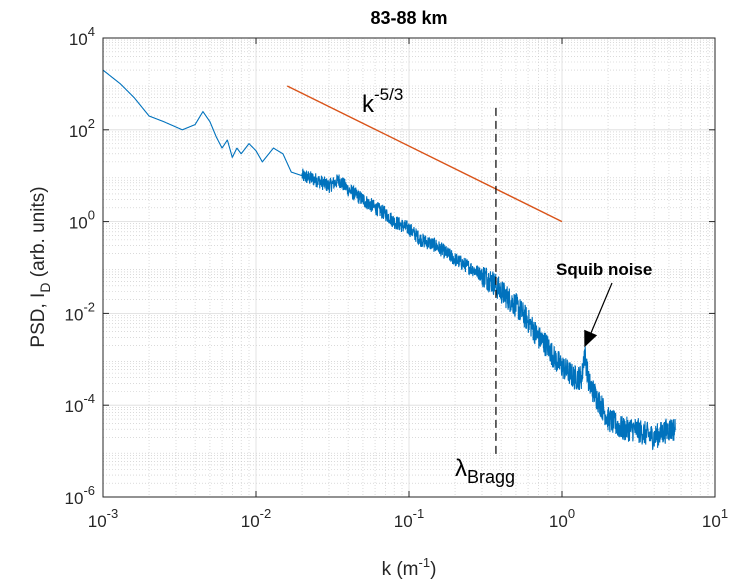 The height and width of the screenshot is (586, 737). What do you see at coordinates (89, 306) in the screenshot?
I see `y-tick-label-exp: -2` at bounding box center [89, 306].